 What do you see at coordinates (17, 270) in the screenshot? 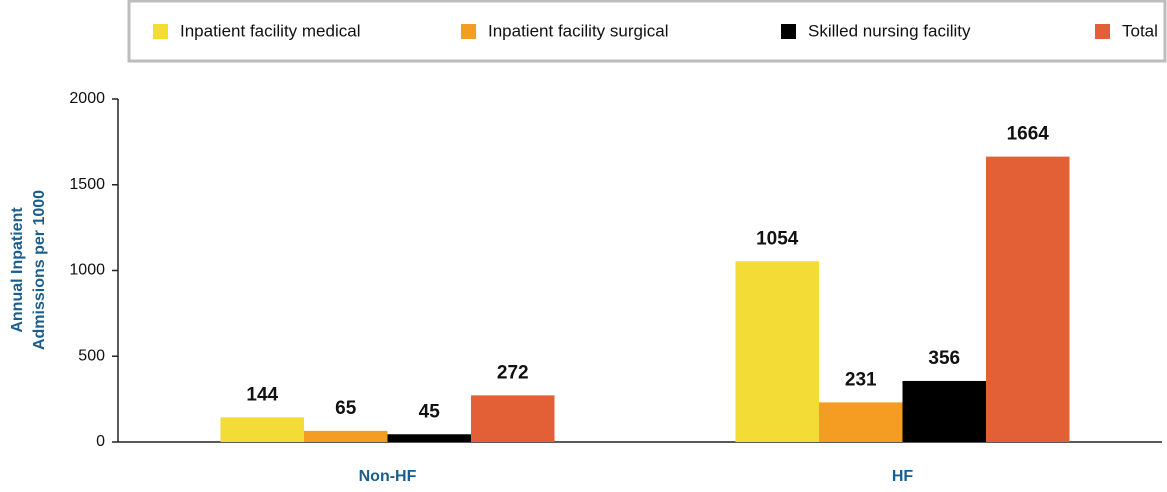
I see `y-axis-label: Annual Inpatient` at bounding box center [17, 270].